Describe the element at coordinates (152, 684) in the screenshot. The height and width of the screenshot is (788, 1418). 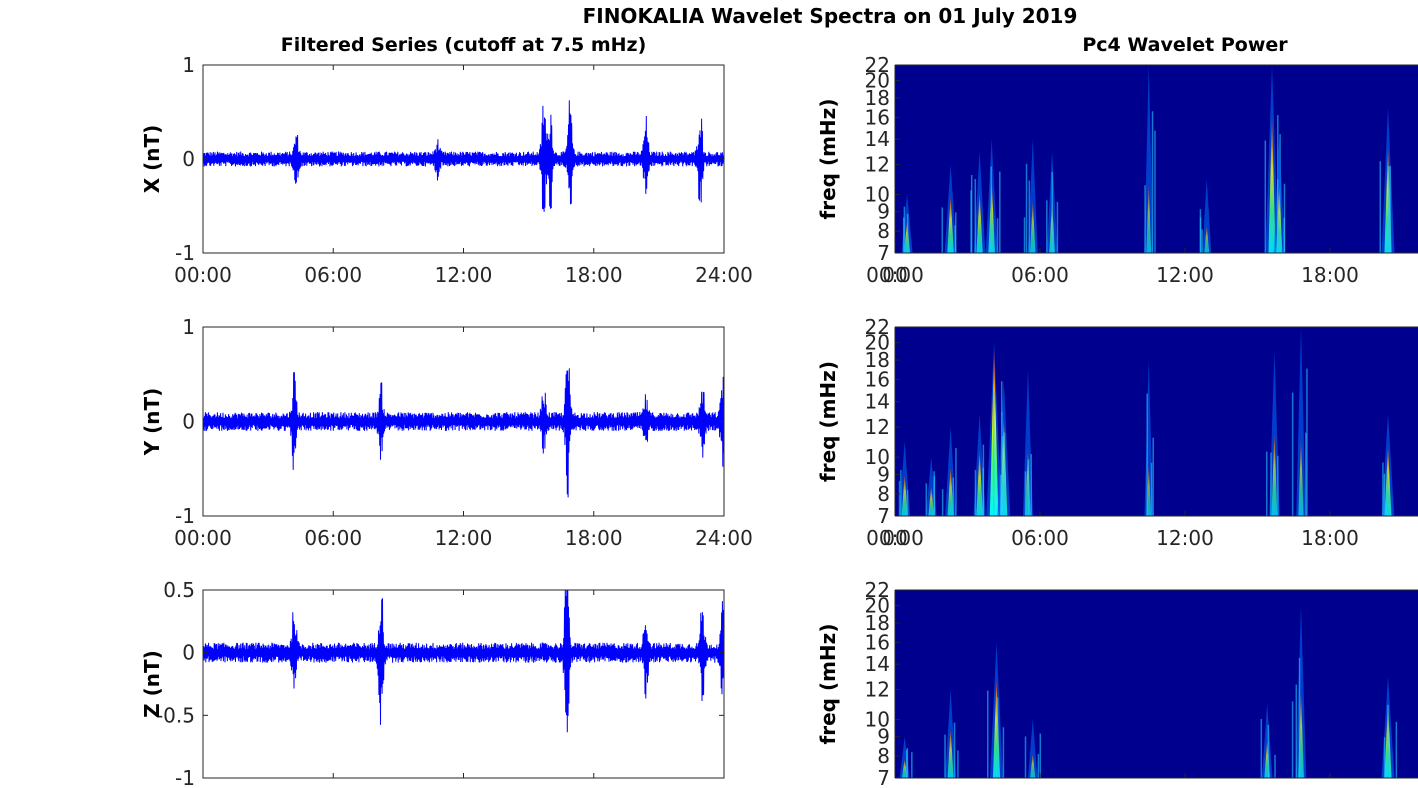
I see `y-axis-label: Z (nT)` at that location.